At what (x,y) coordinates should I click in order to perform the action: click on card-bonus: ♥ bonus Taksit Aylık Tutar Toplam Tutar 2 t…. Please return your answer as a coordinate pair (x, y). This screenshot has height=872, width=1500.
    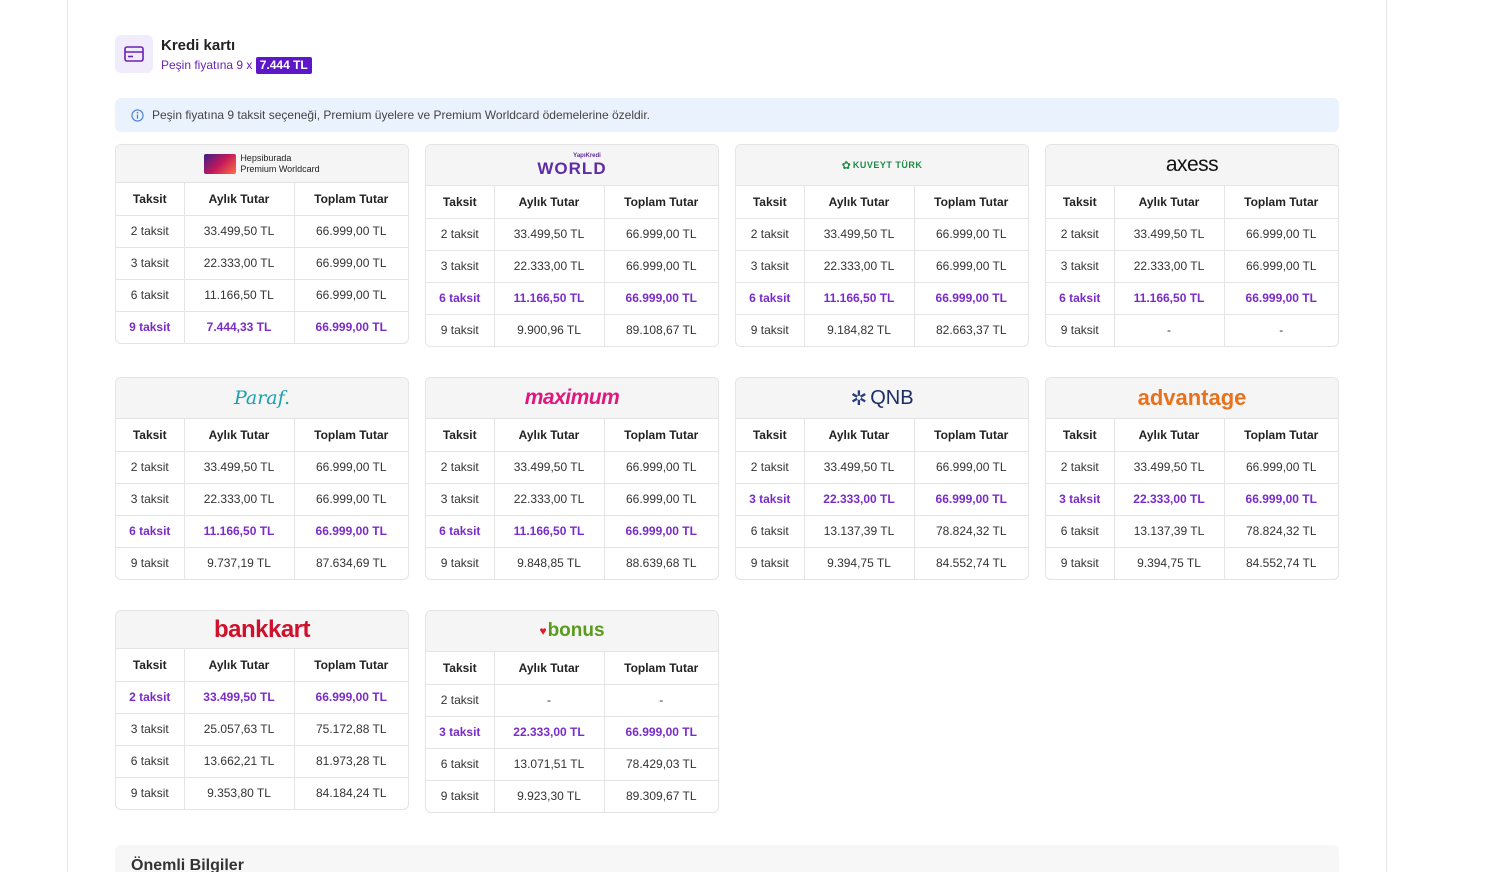
    Looking at the image, I should click on (572, 711).